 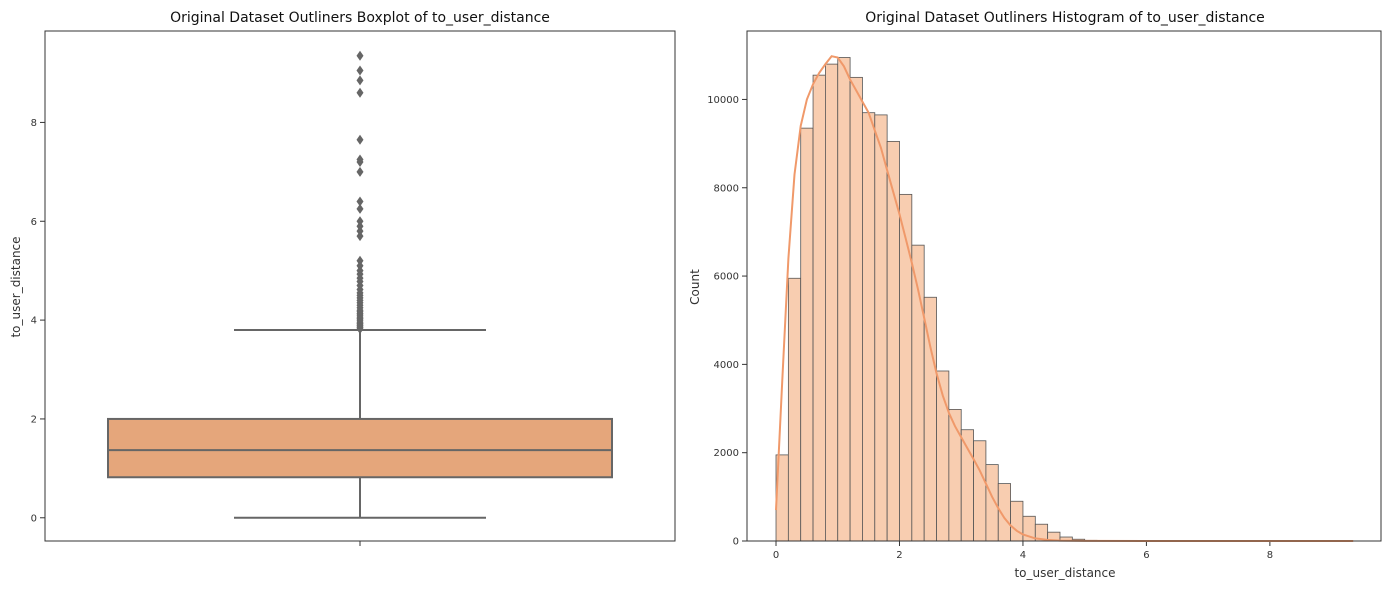 What do you see at coordinates (899, 555) in the screenshot?
I see `histogram-x-tick-label: 2` at bounding box center [899, 555].